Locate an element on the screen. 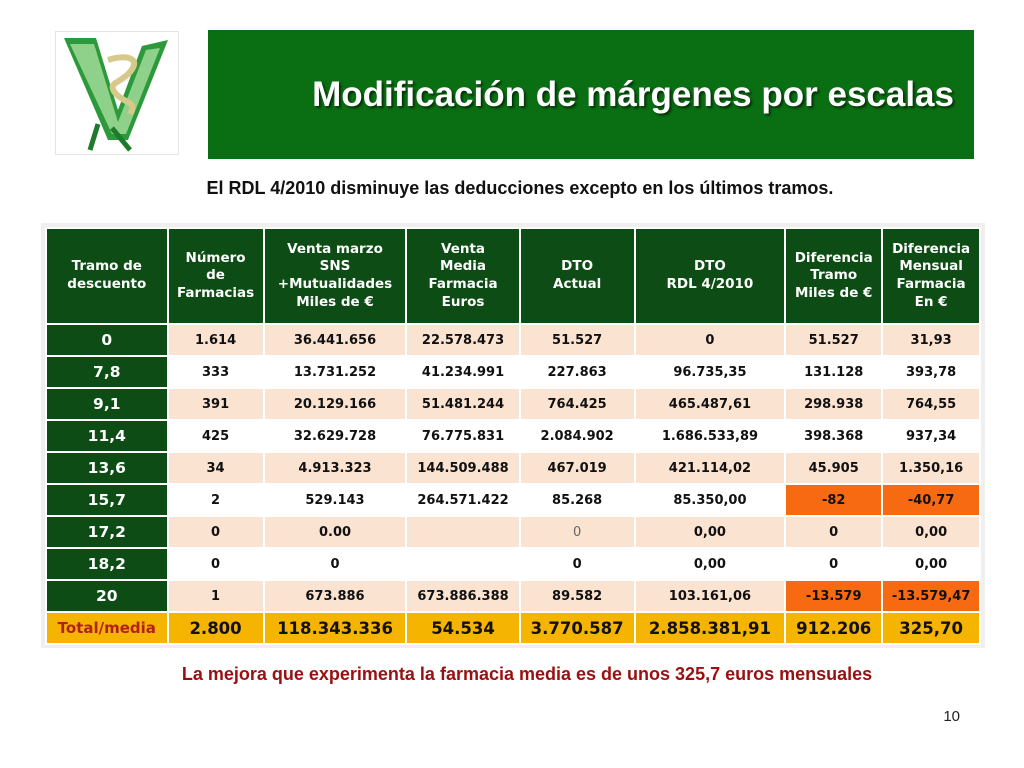 Image resolution: width=1024 pixels, height=768 pixels. tramo-cell: 7,8 is located at coordinates (107, 372).